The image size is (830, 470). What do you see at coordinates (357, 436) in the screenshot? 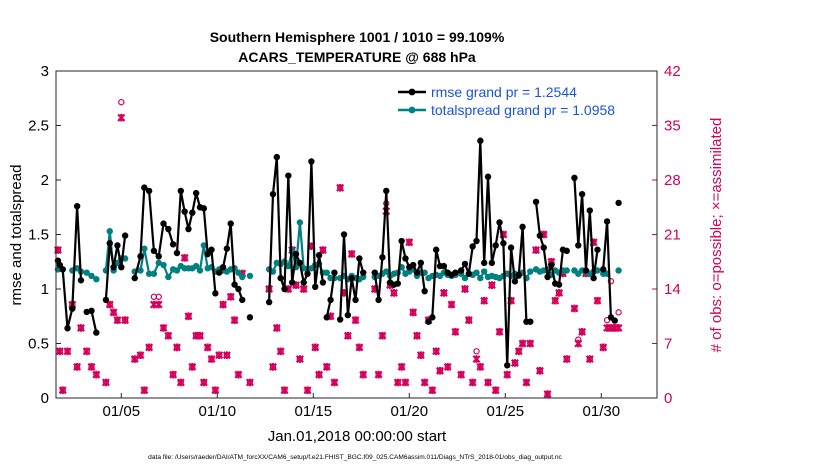
I see `x-axis-label: Jan.01,2018 00:00:00 start` at bounding box center [357, 436].